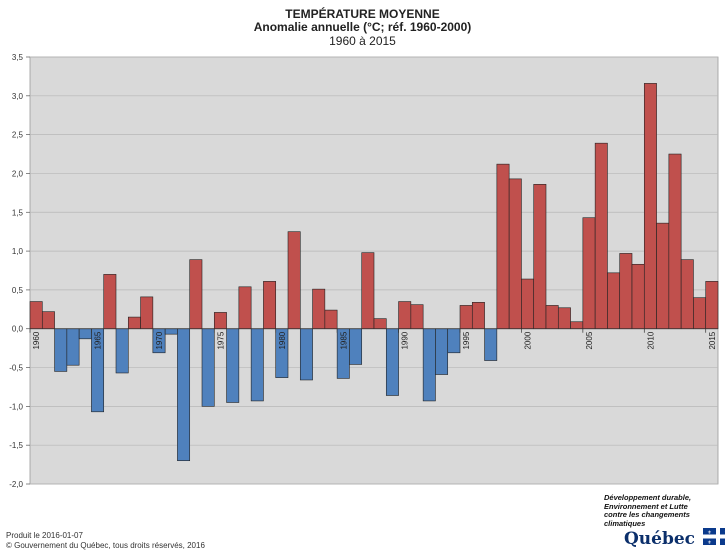 The image size is (725, 552). What do you see at coordinates (331, 319) in the screenshot?
I see `bar-1984` at bounding box center [331, 319].